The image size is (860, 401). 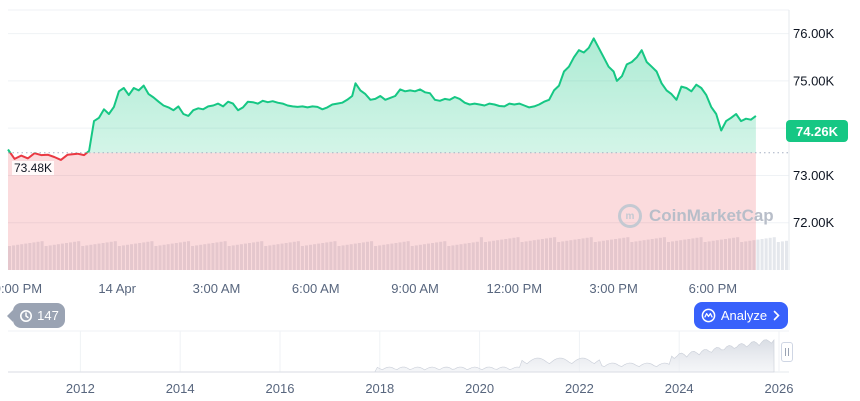 I want to click on y-tick-label: 73.00K, so click(x=814, y=175).